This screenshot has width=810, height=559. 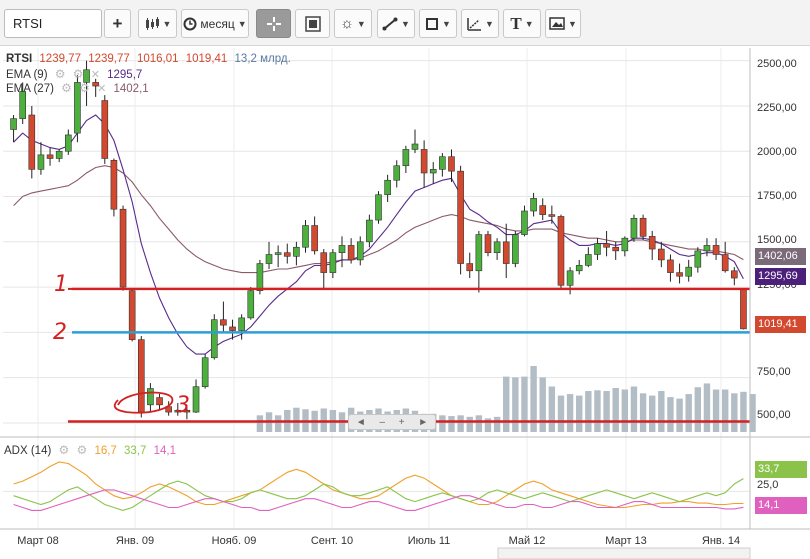 I want to click on text-tool-button: T ▼, so click(x=522, y=23).